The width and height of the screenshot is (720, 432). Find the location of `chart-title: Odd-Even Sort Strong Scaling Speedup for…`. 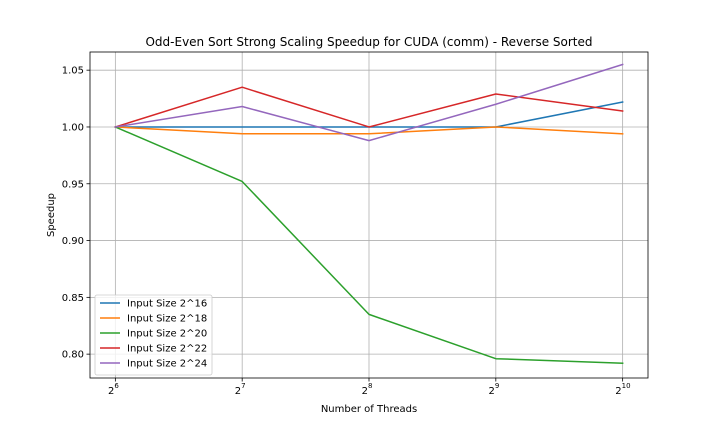

chart-title: Odd-Even Sort Strong Scaling Speedup for… is located at coordinates (368, 42).